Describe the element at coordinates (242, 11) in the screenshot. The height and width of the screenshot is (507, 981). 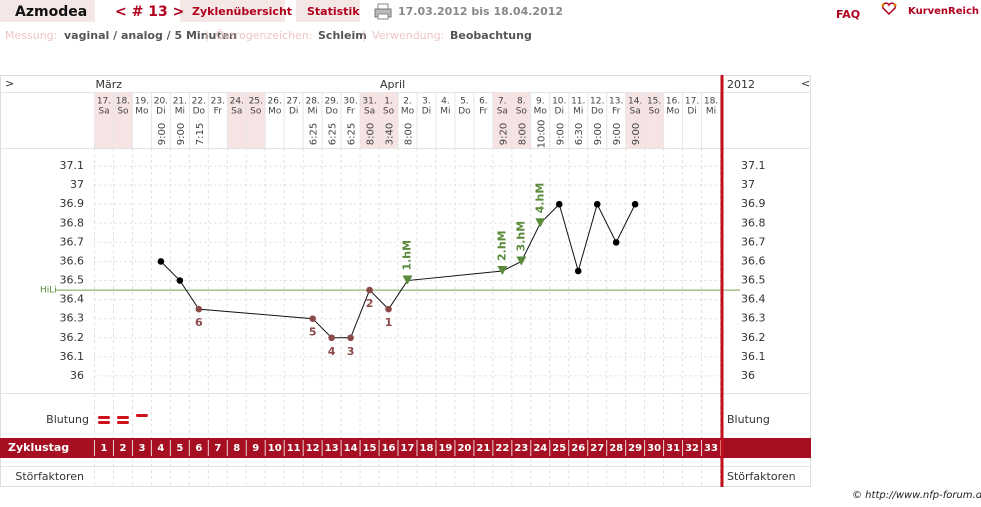
I see `tab: Zyklenübersicht` at that location.